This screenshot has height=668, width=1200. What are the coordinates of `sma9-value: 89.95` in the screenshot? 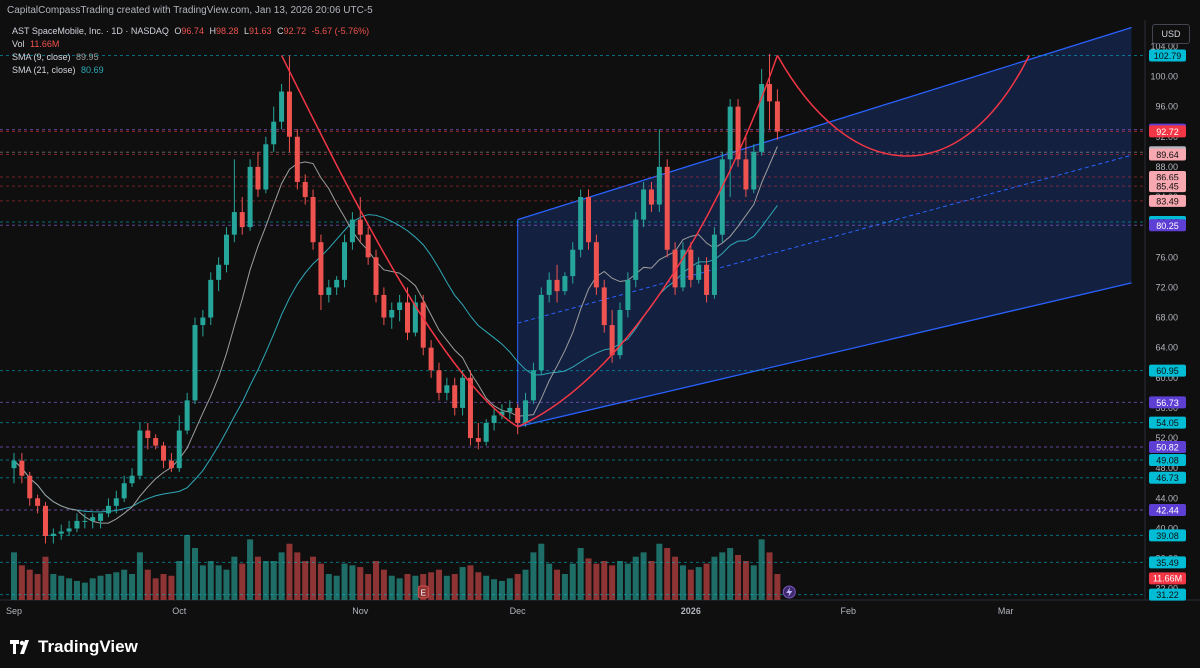 It's located at (87, 57).